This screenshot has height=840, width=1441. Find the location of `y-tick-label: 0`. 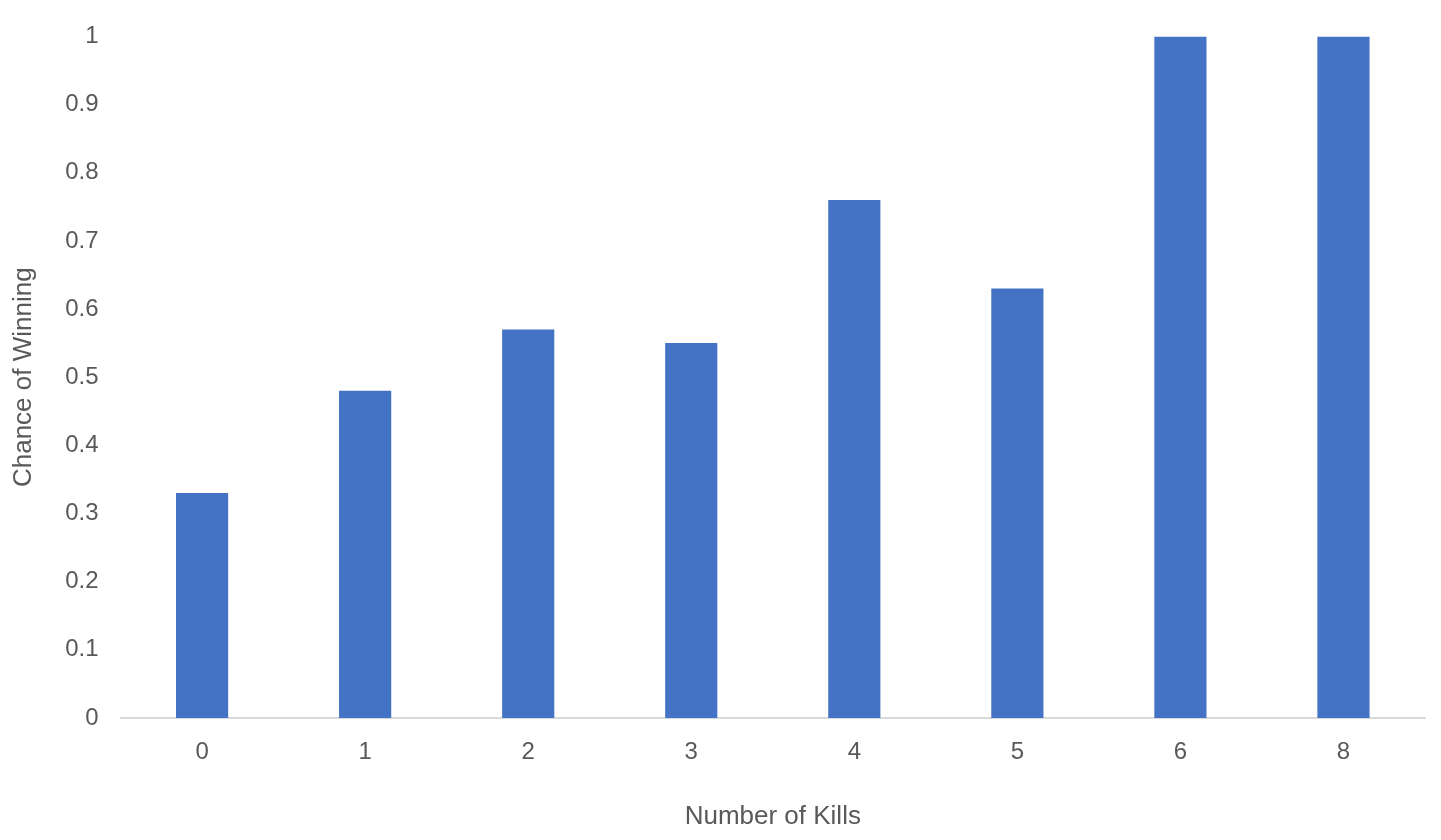

y-tick-label: 0 is located at coordinates (92, 716).